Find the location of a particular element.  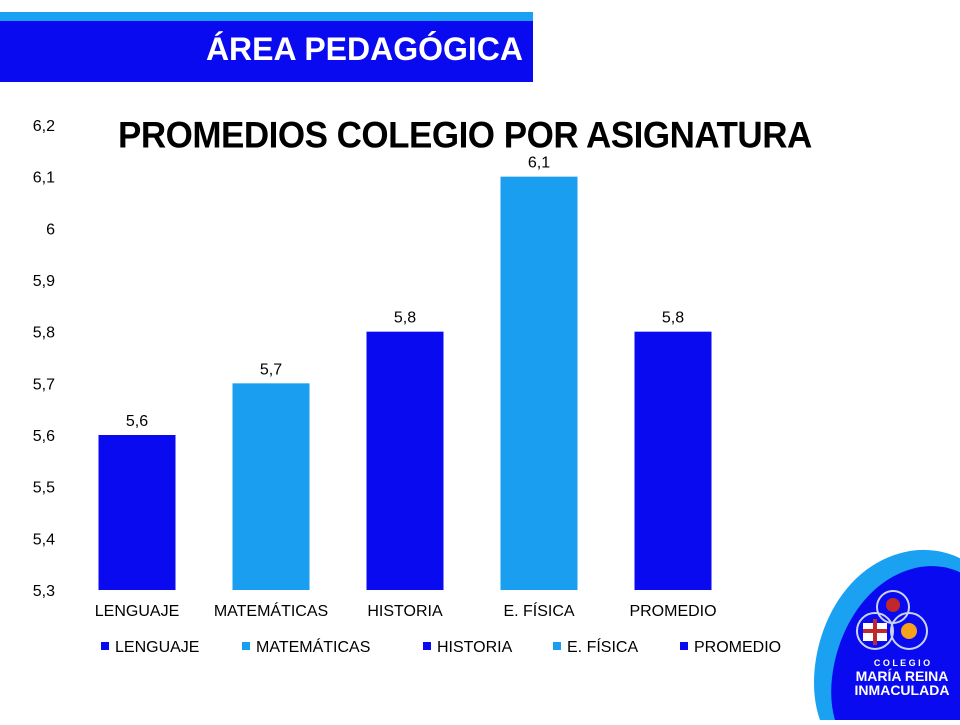

value-label: 5,6 is located at coordinates (137, 421).